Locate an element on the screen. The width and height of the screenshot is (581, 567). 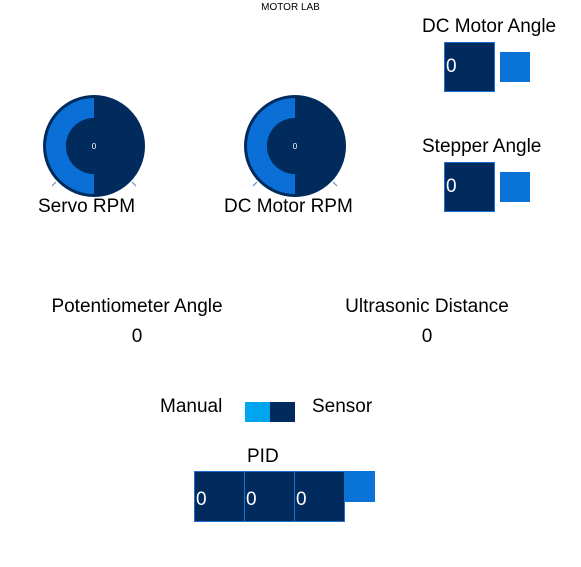
pid-p-input: 0 is located at coordinates (219, 496).